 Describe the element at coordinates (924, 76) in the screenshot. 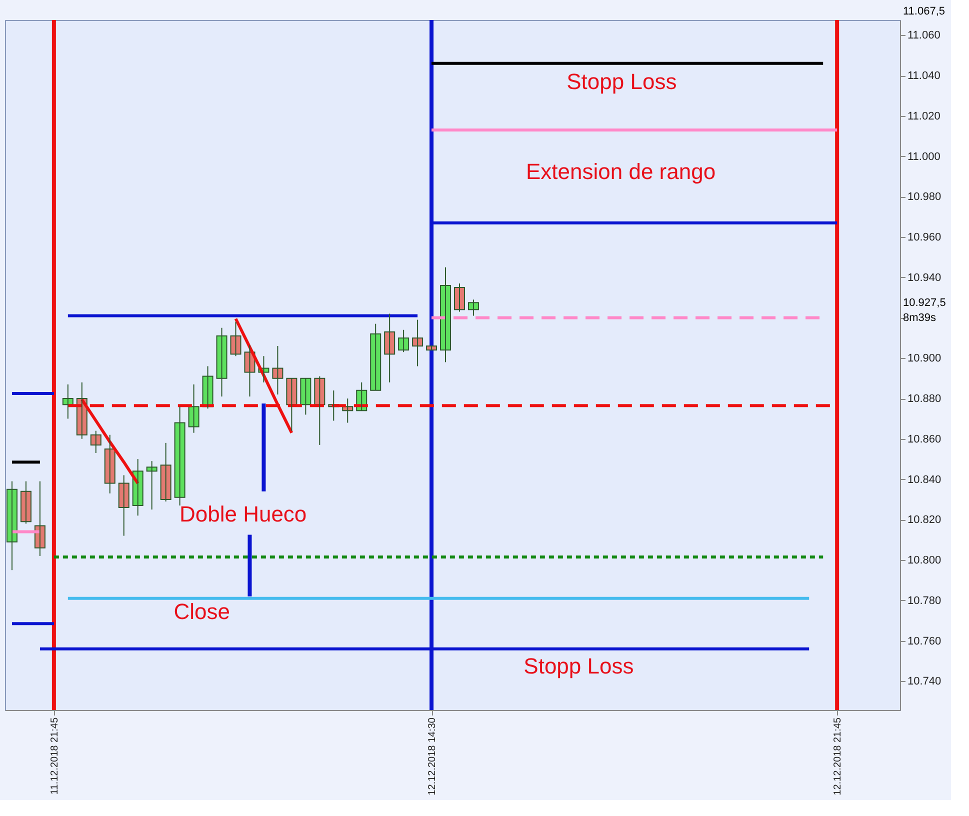

I see `y-tick-label: 11.040` at that location.